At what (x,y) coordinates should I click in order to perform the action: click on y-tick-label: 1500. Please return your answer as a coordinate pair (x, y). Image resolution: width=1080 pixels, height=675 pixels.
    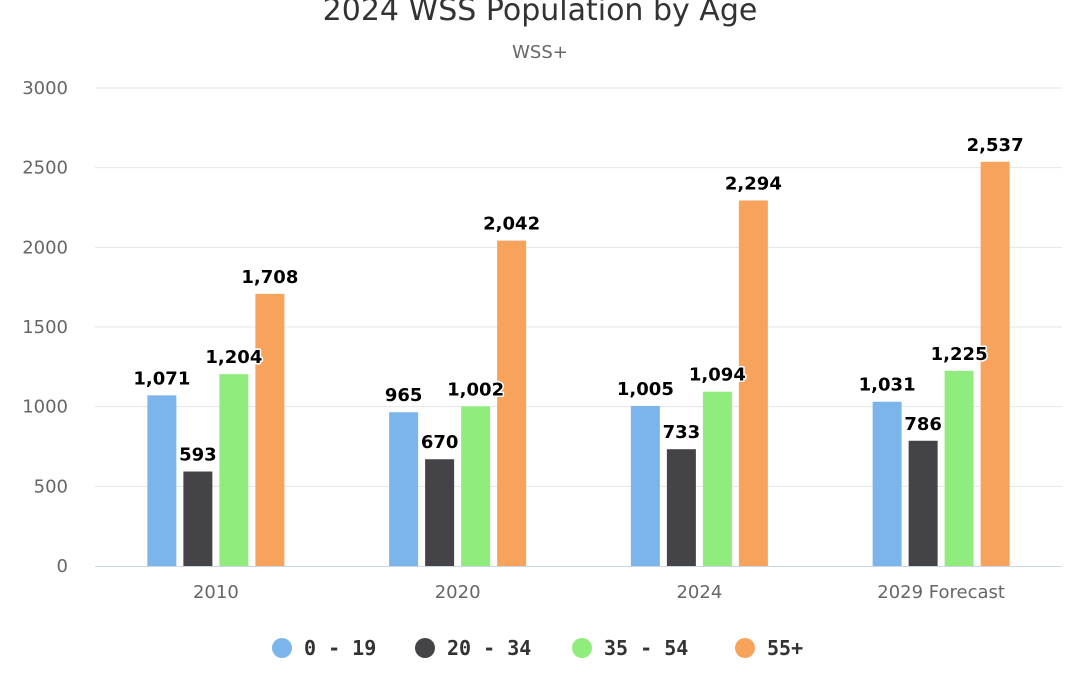
    Looking at the image, I should click on (45, 327).